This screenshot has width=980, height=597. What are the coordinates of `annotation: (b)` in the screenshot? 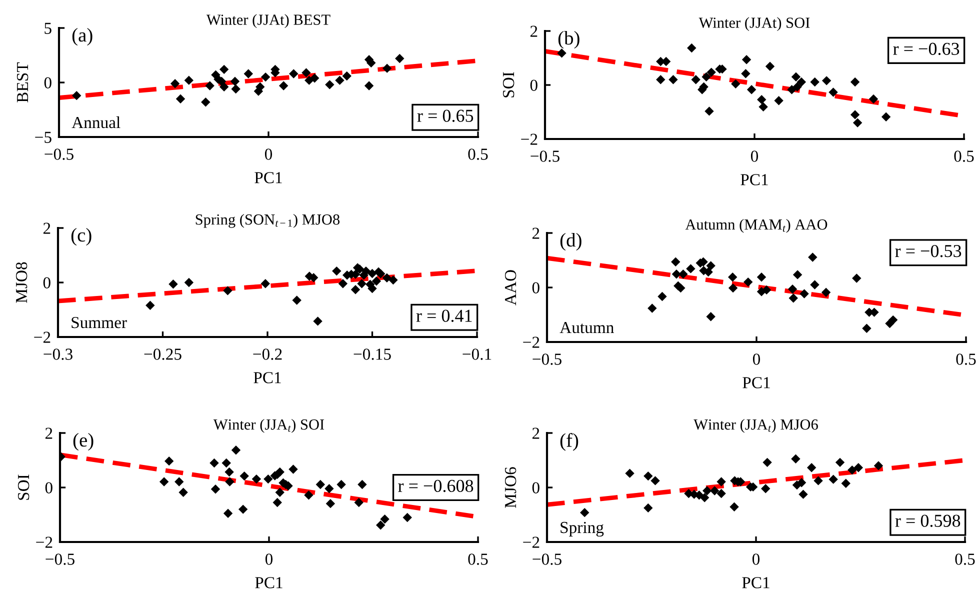 It's located at (569, 40).